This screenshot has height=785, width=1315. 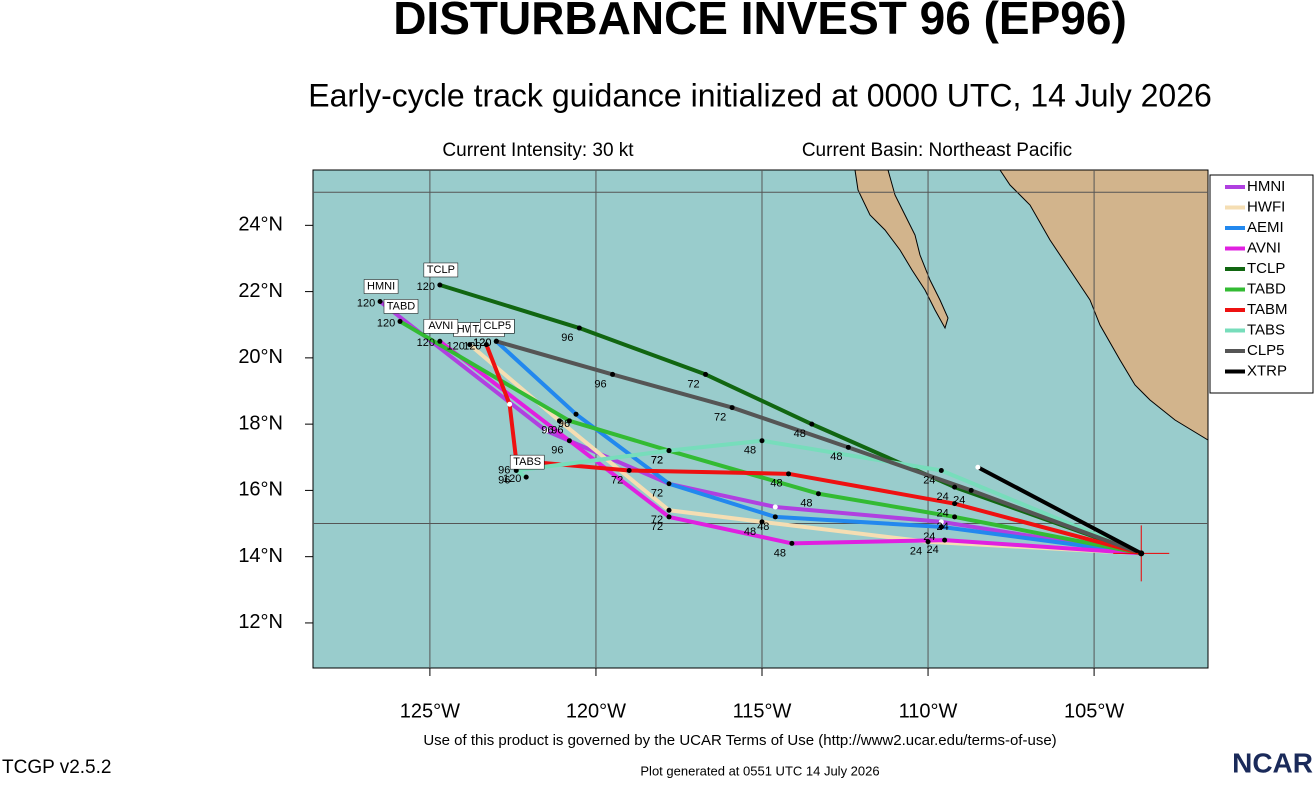 I want to click on legend-label: TABM, so click(x=1267, y=309).